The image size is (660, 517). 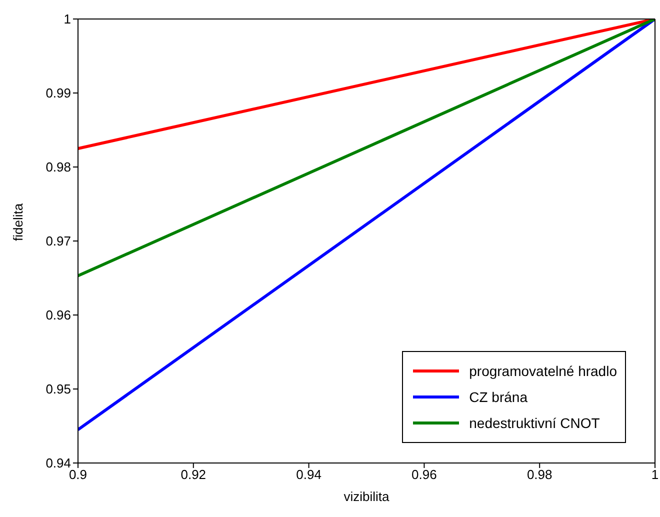 What do you see at coordinates (193, 474) in the screenshot?
I see `x-tick-label: 0.92` at bounding box center [193, 474].